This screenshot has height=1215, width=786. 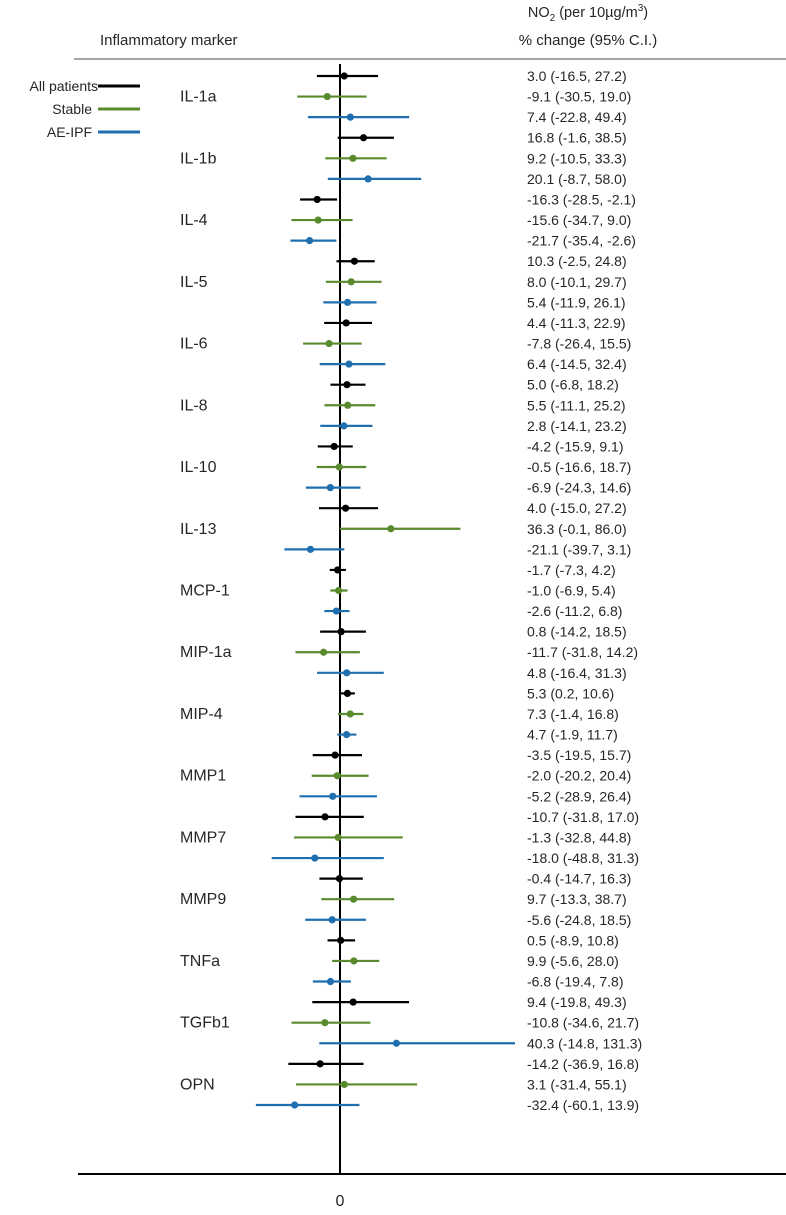 What do you see at coordinates (583, 817) in the screenshot?
I see `estimate-text: -10.7 (-31.8, 17.0)` at bounding box center [583, 817].